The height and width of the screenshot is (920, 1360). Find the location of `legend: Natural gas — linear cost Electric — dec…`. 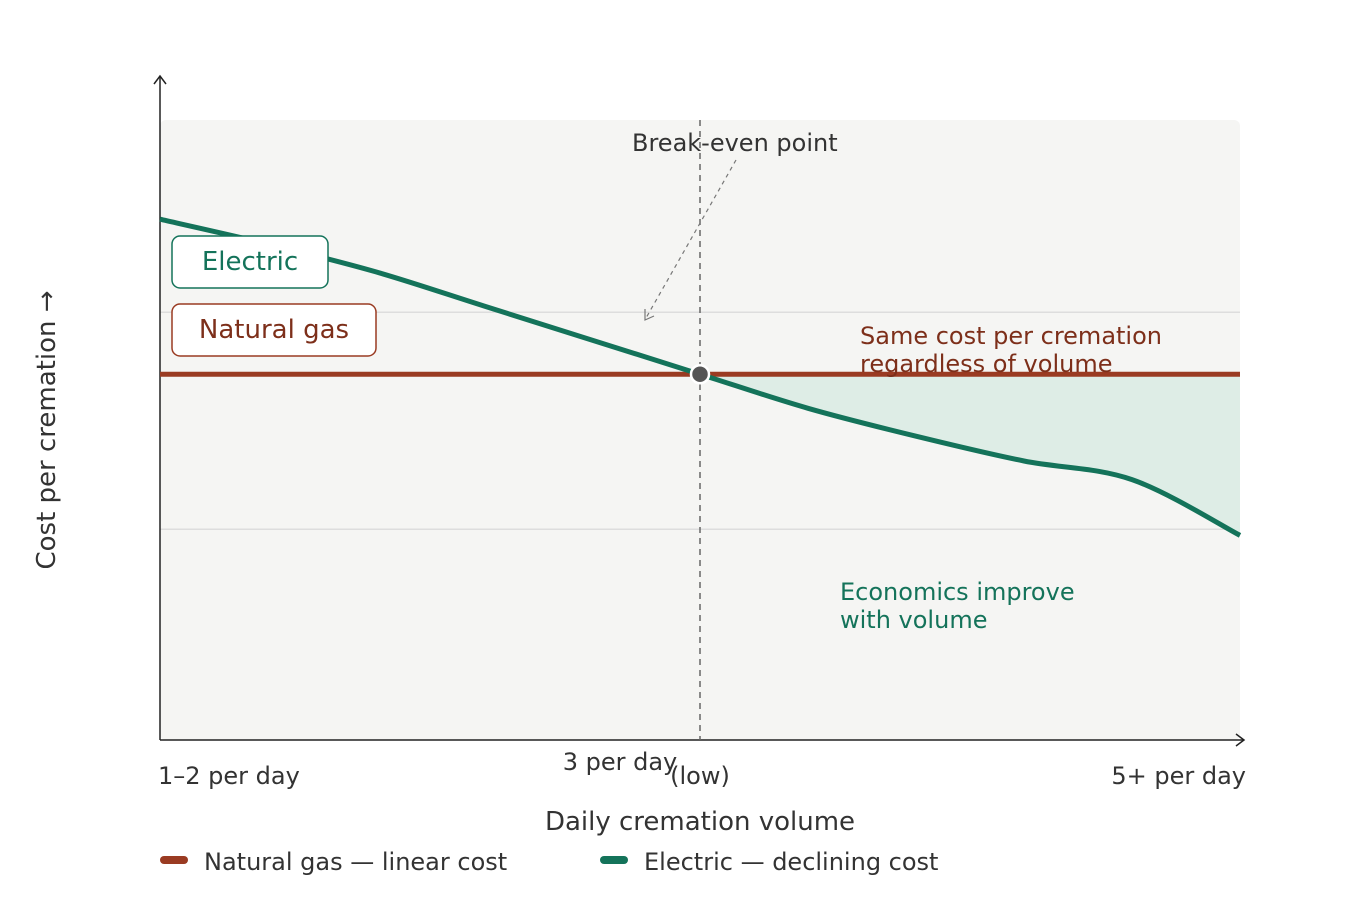

legend: Natural gas — linear cost Electric — dec… is located at coordinates (549, 862).